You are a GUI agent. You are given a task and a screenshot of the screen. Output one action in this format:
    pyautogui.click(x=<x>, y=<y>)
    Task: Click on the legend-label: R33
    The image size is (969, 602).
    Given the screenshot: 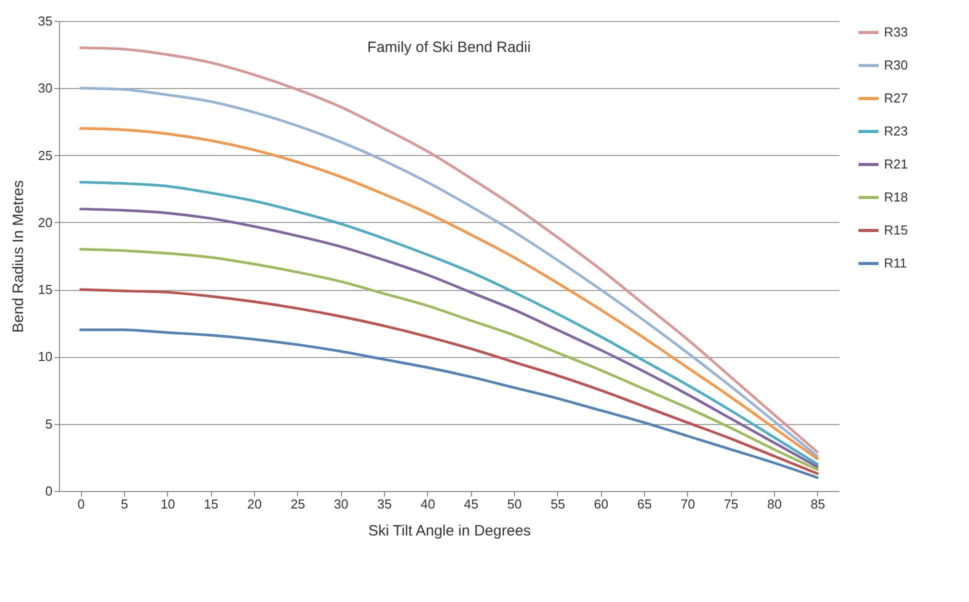 What is the action you would take?
    pyautogui.click(x=896, y=32)
    